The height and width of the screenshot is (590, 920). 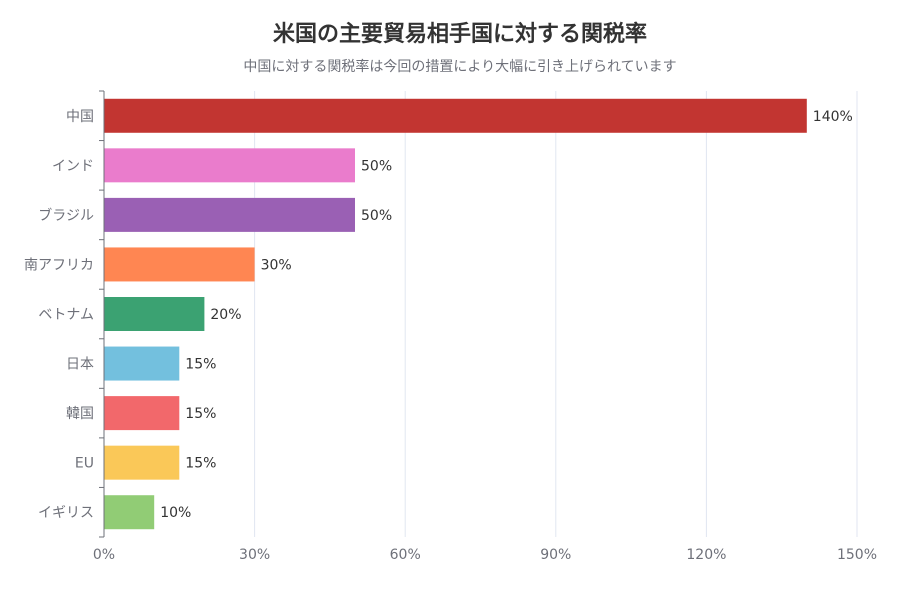 What do you see at coordinates (73, 166) in the screenshot?
I see `category-label: インド` at bounding box center [73, 166].